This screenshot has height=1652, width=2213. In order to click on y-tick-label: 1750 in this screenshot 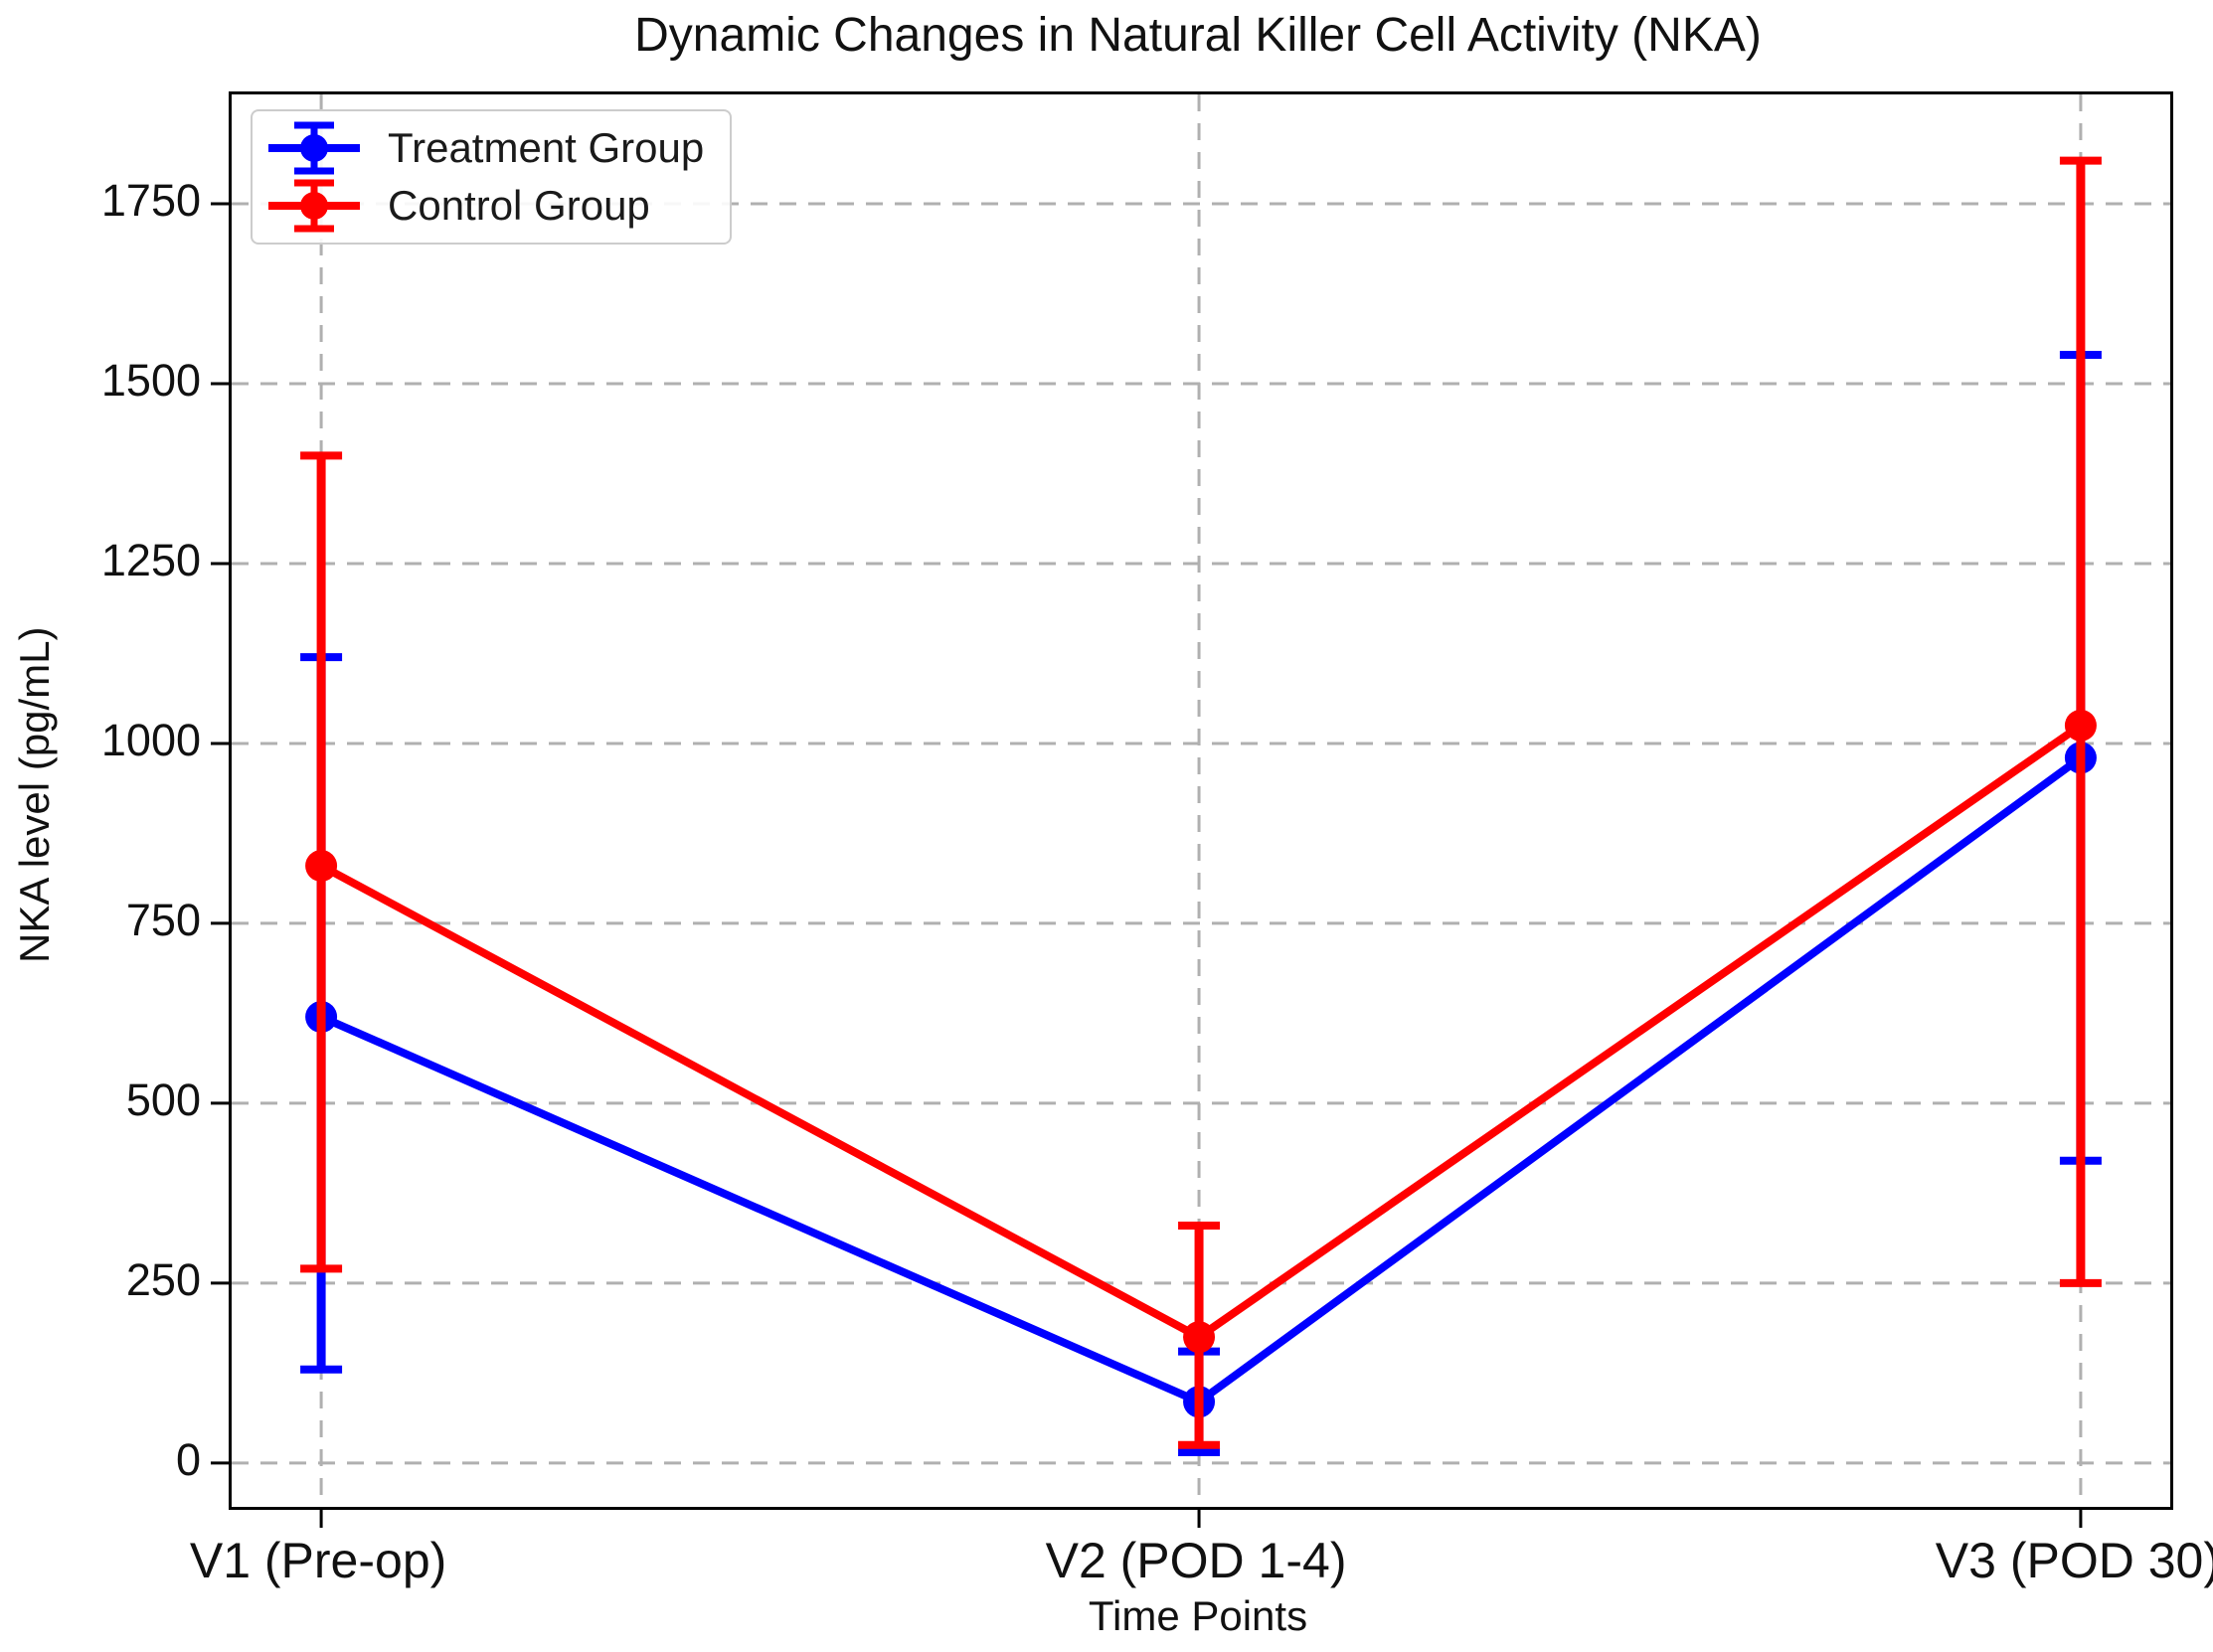, I will do `click(151, 201)`.